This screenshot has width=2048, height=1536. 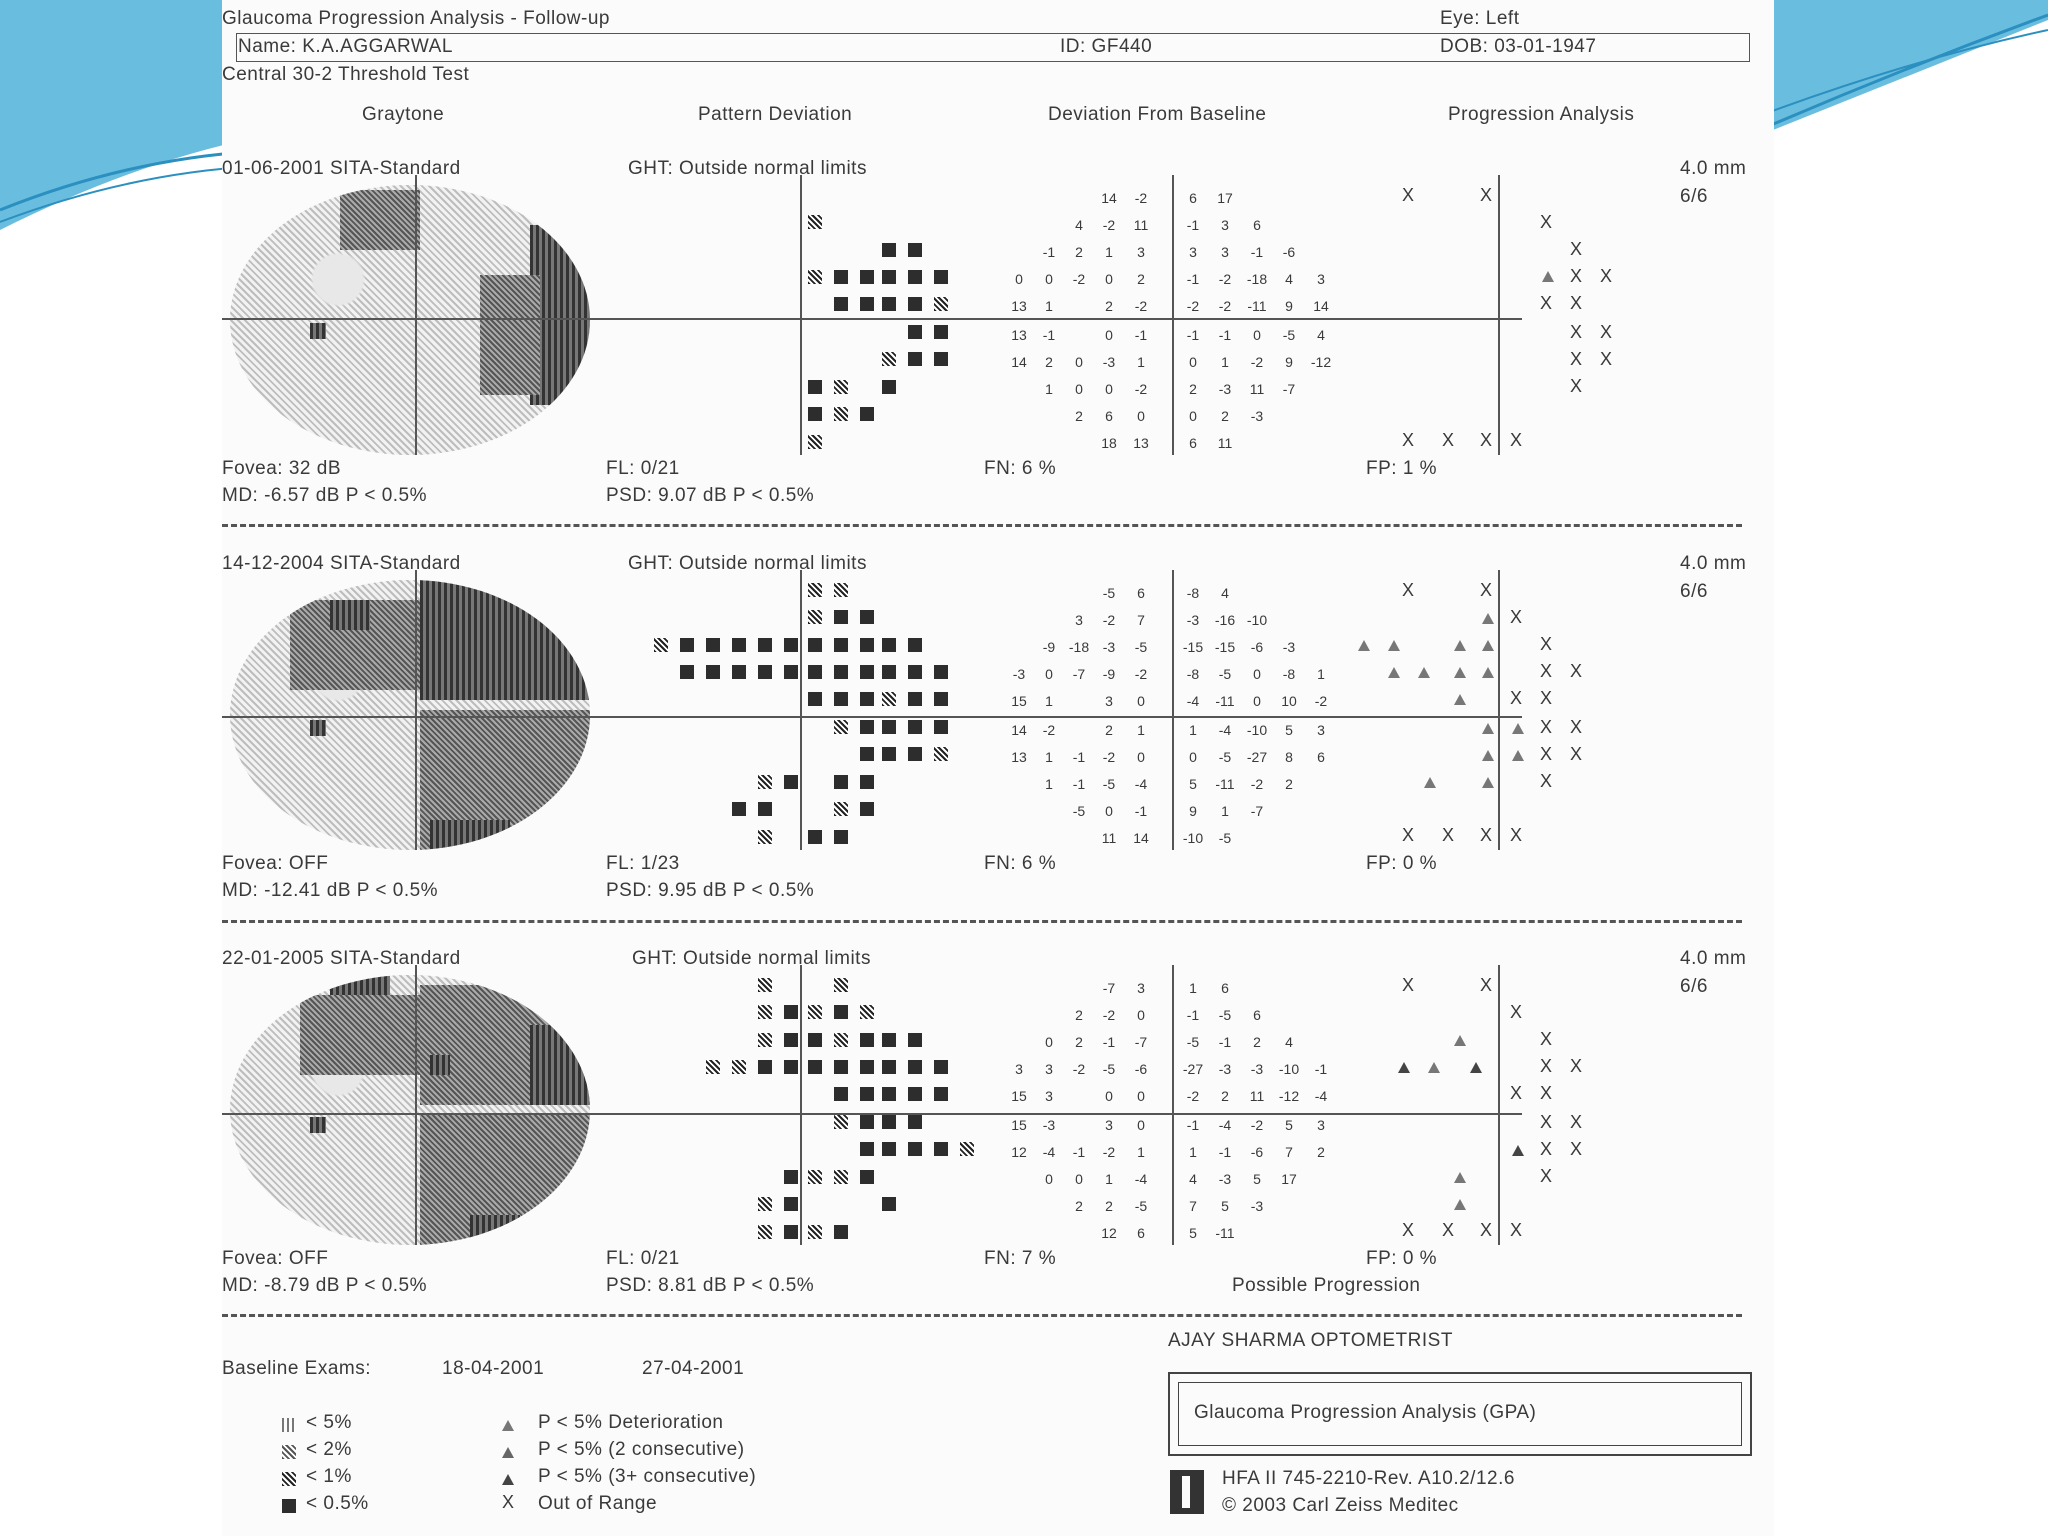 I want to click on deviation-value: -3, so click(x=1193, y=620).